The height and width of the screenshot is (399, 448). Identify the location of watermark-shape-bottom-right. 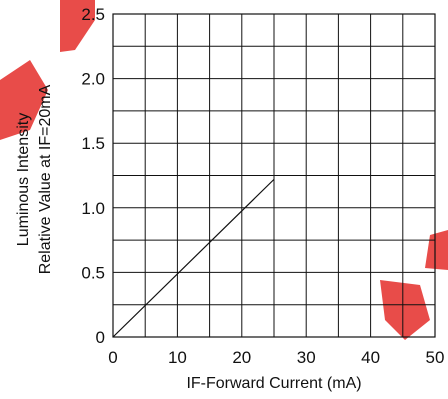
(405, 310).